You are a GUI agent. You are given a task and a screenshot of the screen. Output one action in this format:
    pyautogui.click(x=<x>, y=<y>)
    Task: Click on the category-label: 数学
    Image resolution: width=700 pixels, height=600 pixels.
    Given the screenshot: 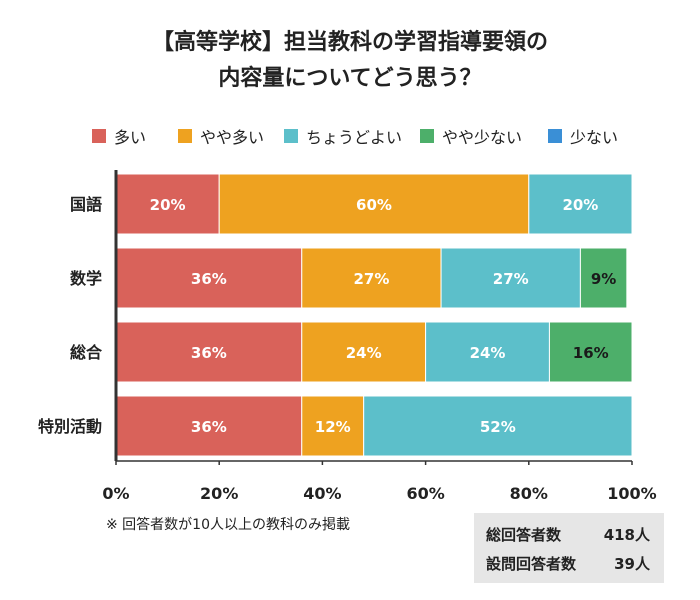 What is the action you would take?
    pyautogui.click(x=86, y=278)
    